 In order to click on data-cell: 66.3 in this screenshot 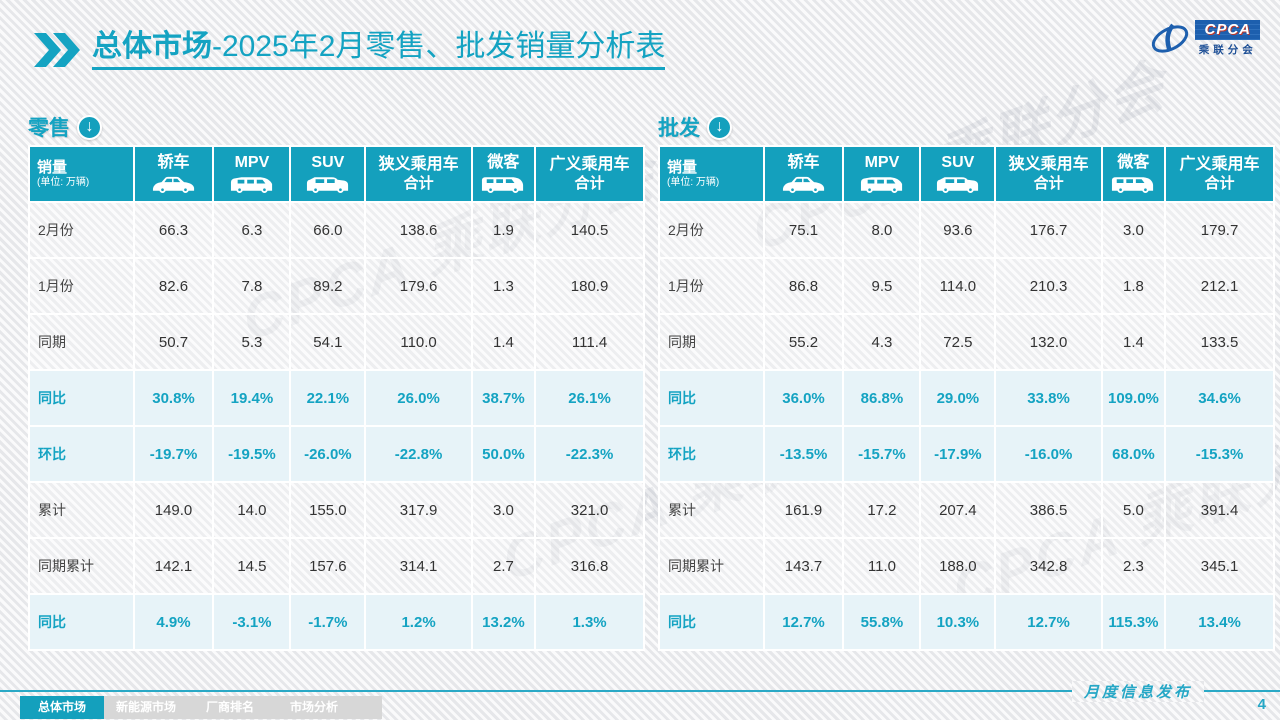, I will do `click(173, 230)`.